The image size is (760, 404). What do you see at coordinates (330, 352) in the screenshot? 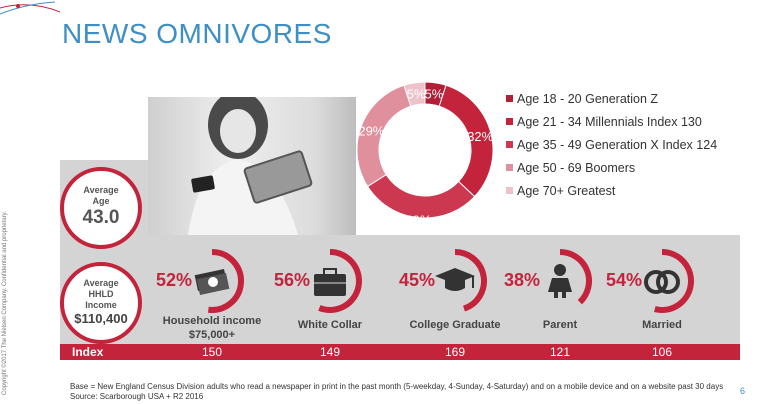
I see `index-value-1: 149` at bounding box center [330, 352].